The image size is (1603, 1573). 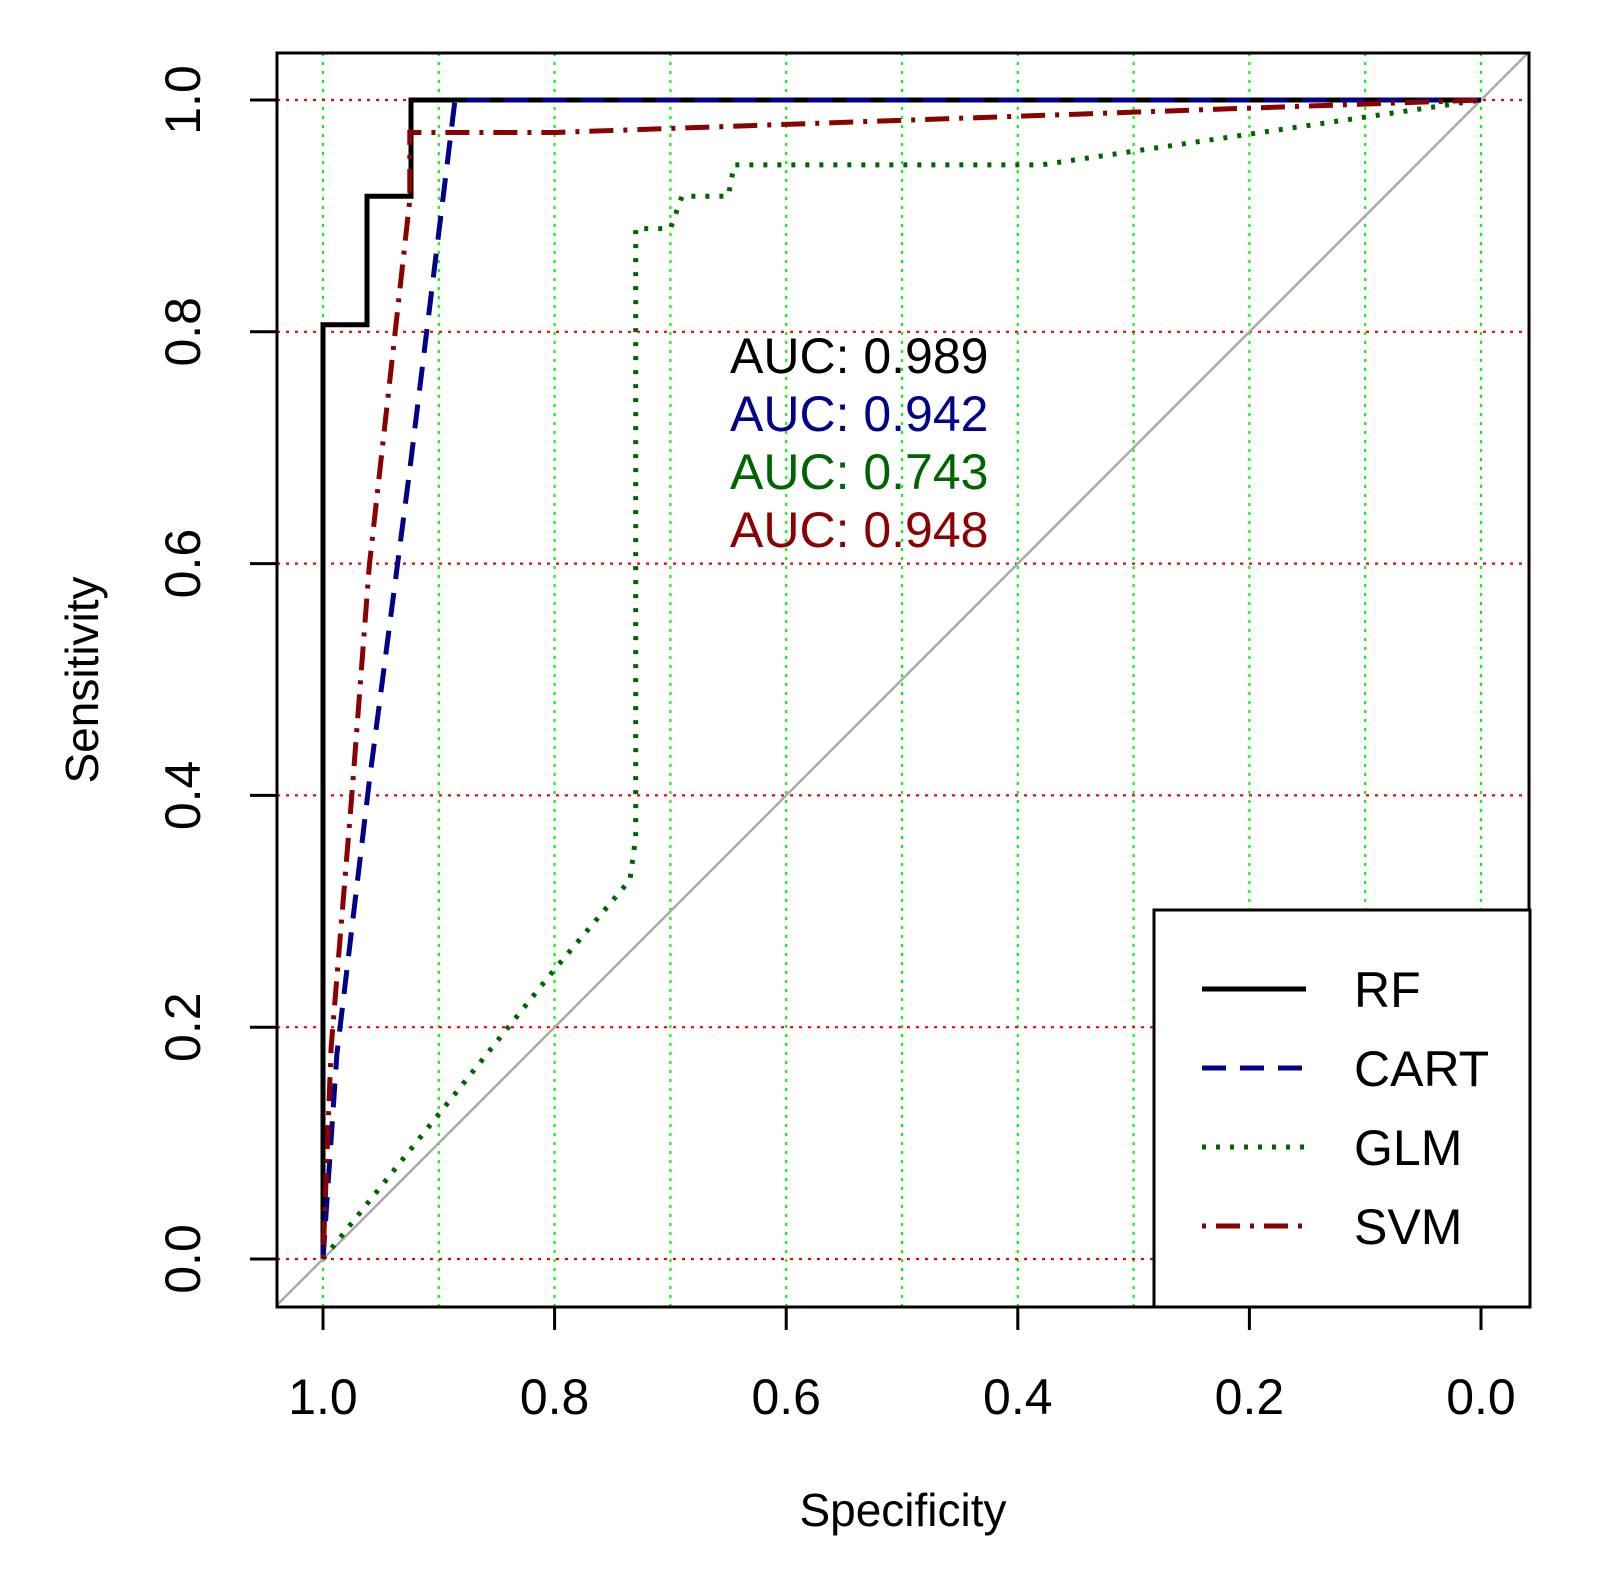 What do you see at coordinates (859, 414) in the screenshot?
I see `auc-label-cart: AUC: 0.942` at bounding box center [859, 414].